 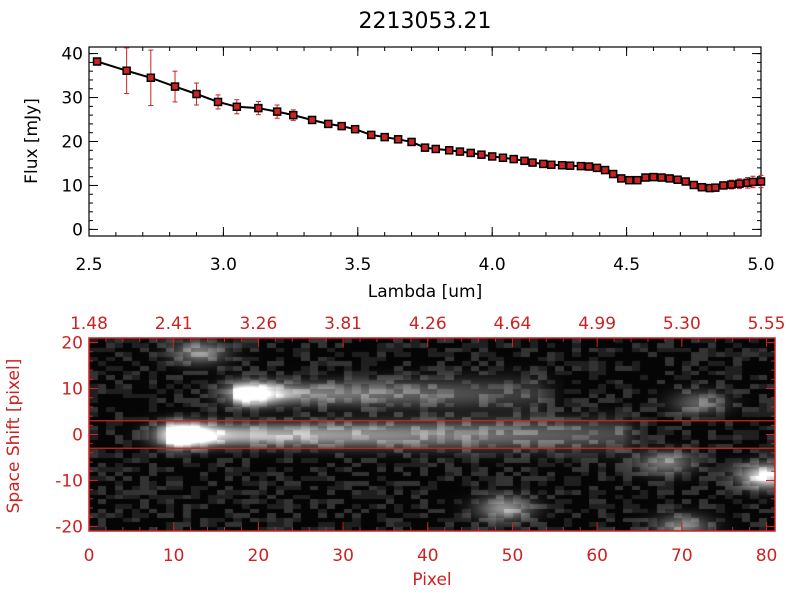 I want to click on image-x-tick-label: 70, so click(x=682, y=556).